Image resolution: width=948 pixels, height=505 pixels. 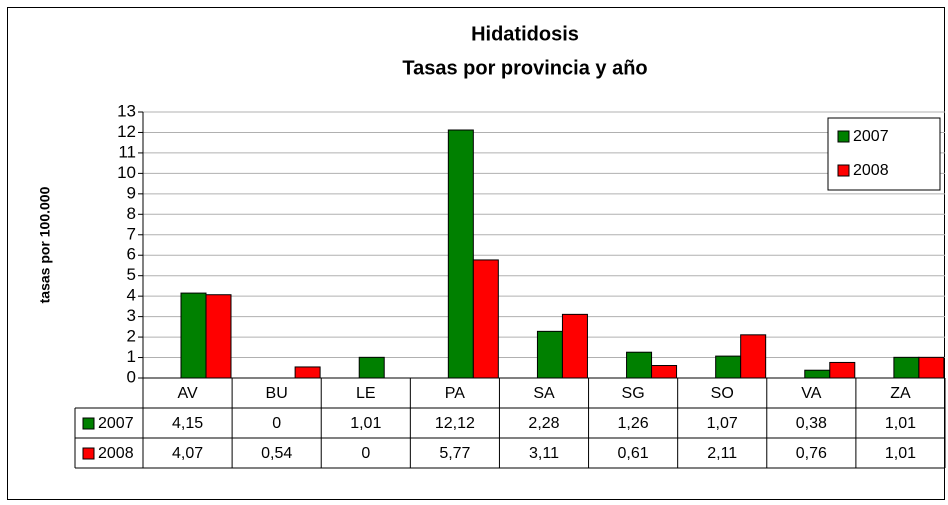 What do you see at coordinates (633, 393) in the screenshot?
I see `x-tick-label: SG` at bounding box center [633, 393].